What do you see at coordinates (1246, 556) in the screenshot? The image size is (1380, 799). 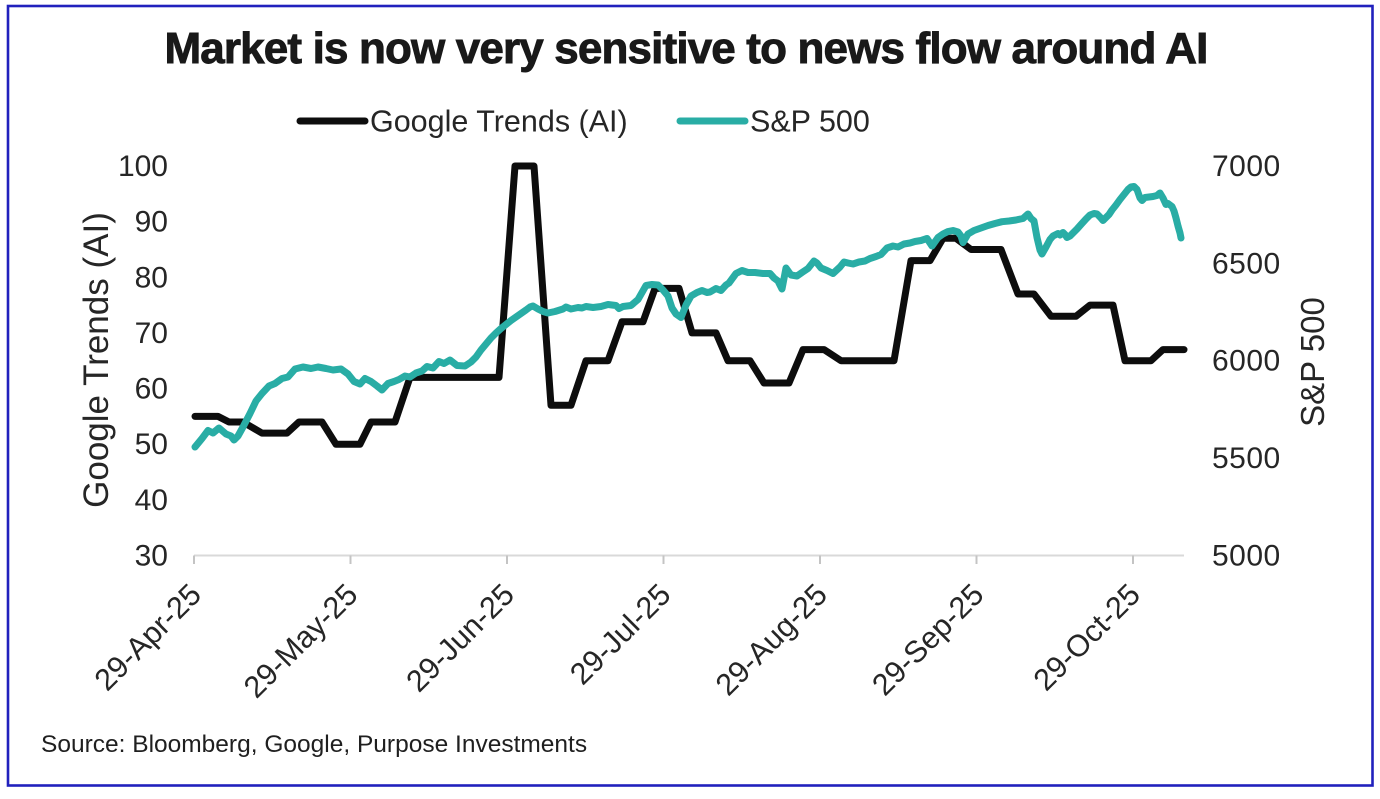 I see `svg-text: 5000` at bounding box center [1246, 556].